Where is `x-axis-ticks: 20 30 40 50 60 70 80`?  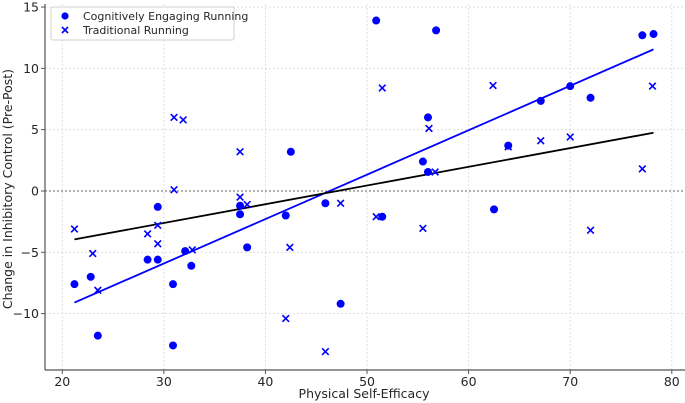 x-axis-ticks: 20 30 40 50 60 70 80 is located at coordinates (367, 379).